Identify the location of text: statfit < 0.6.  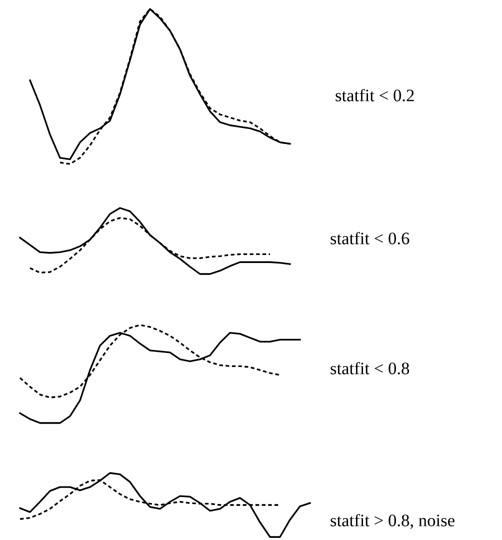
(370, 238).